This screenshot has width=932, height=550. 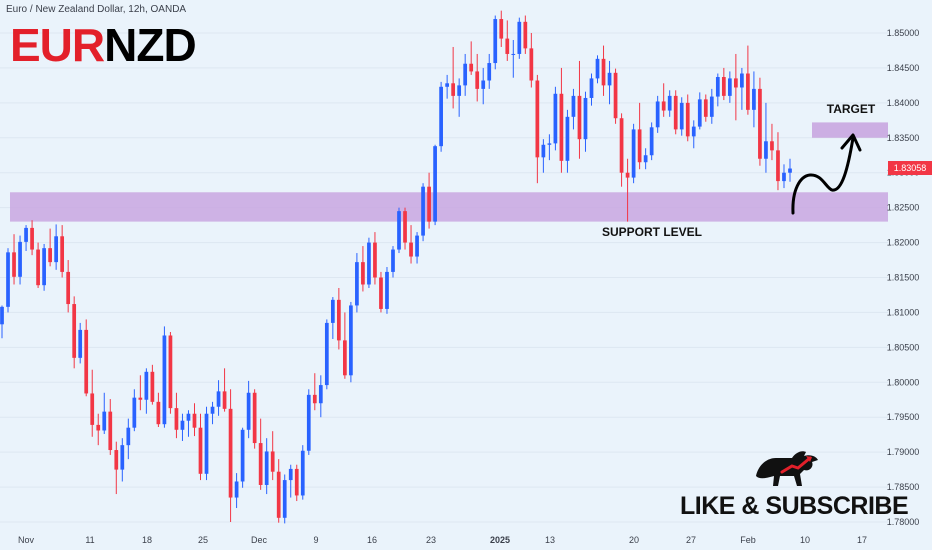 What do you see at coordinates (652, 232) in the screenshot?
I see `support-label: SUPPORT LEVEL` at bounding box center [652, 232].